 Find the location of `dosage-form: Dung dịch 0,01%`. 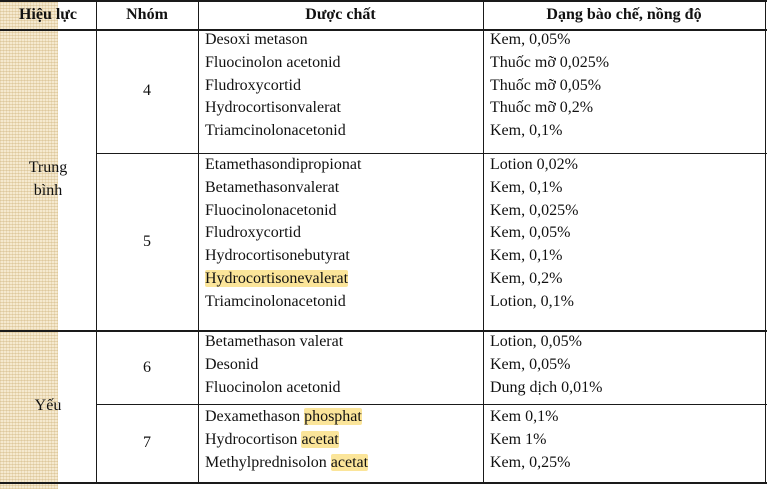

dosage-form: Dung dịch 0,01% is located at coordinates (546, 387).